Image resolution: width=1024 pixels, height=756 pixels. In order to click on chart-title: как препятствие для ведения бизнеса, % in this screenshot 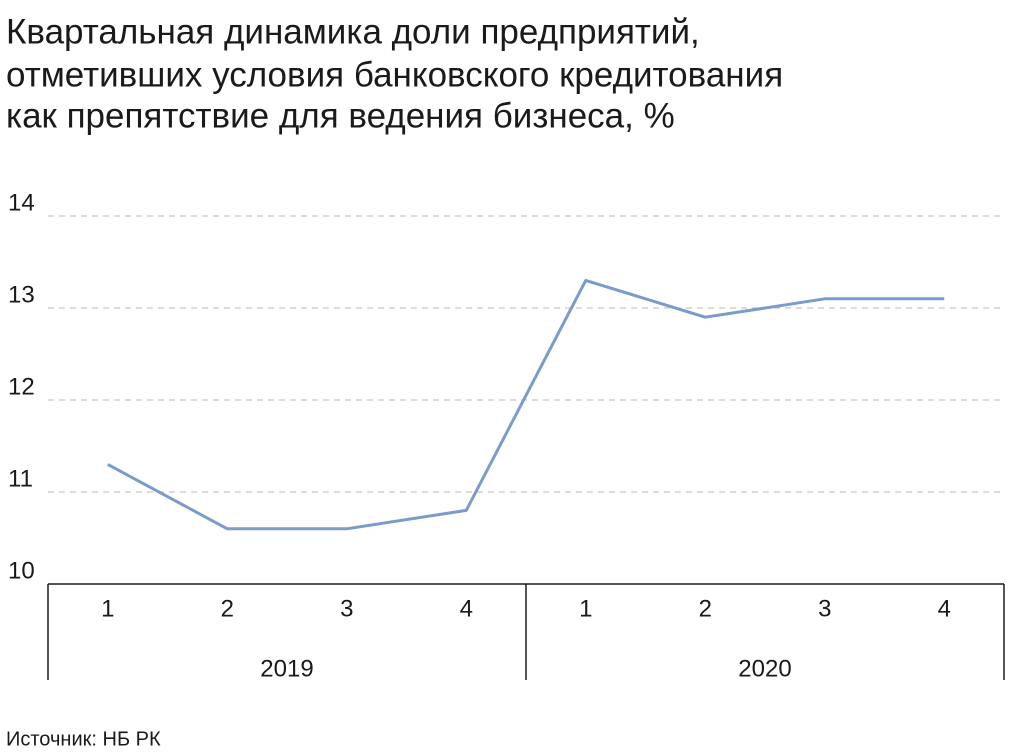, I will do `click(340, 115)`.